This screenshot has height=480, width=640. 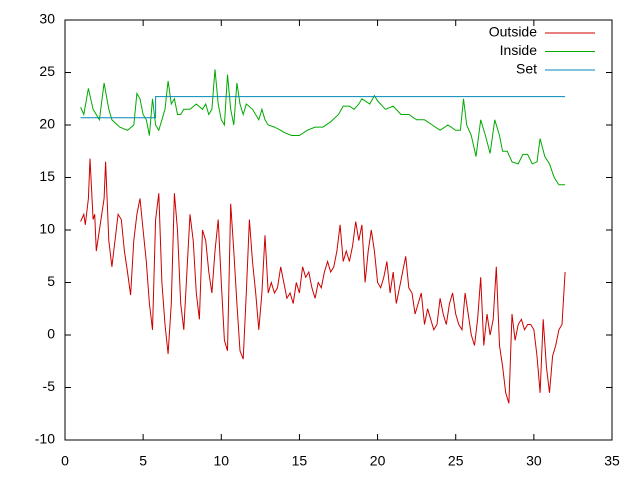 I want to click on y-tick-label: 0, so click(x=51, y=334).